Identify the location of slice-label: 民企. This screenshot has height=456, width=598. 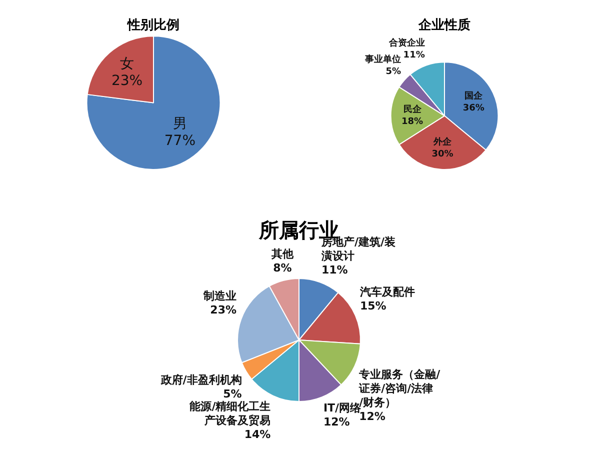
(412, 110).